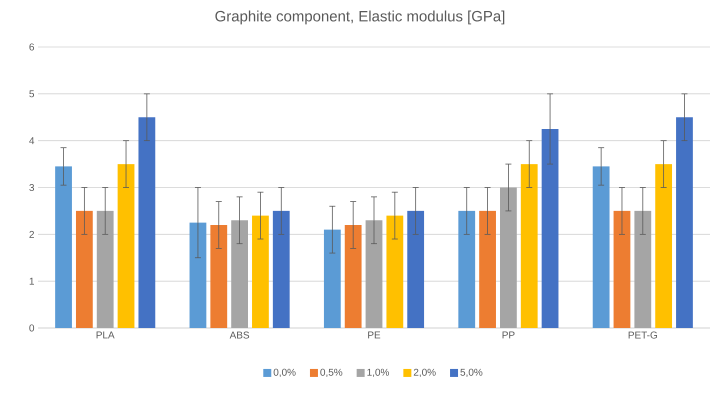 The width and height of the screenshot is (720, 407). I want to click on y-tick-label: 1, so click(32, 281).